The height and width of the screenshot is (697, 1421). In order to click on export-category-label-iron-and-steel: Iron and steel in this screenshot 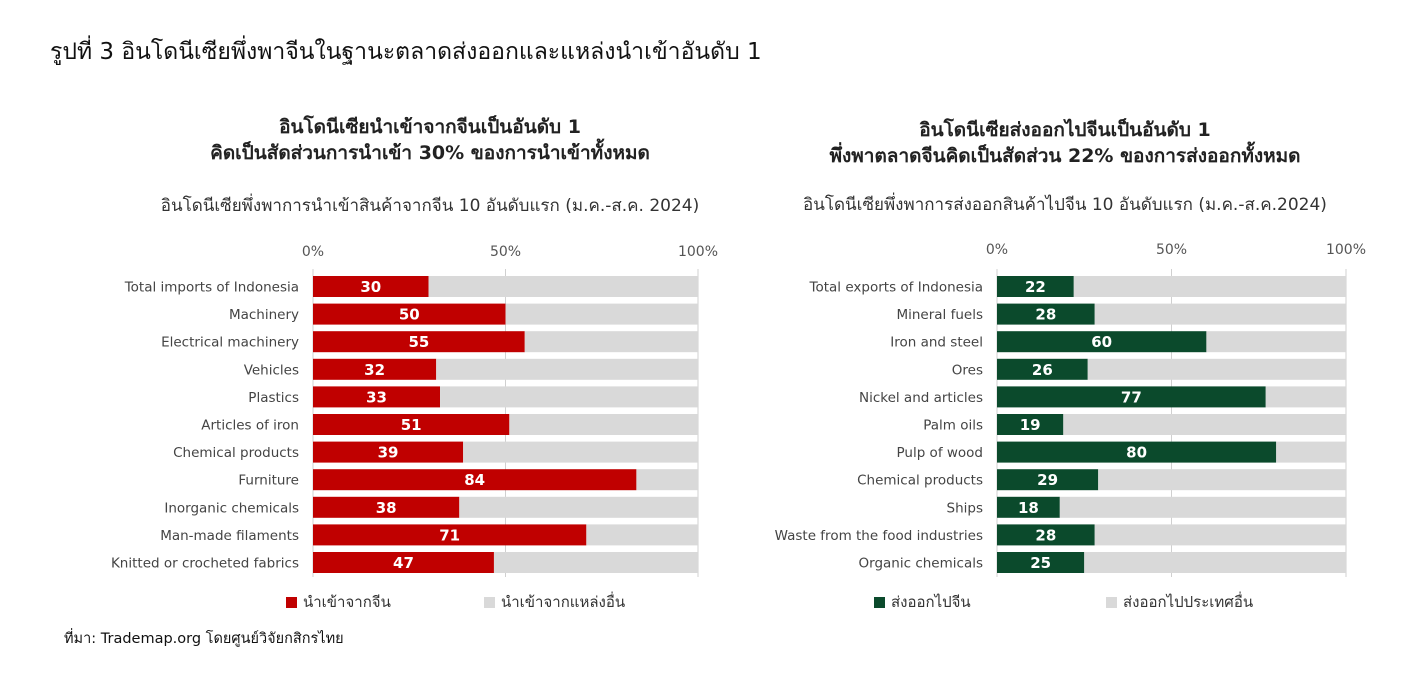, I will do `click(936, 343)`.